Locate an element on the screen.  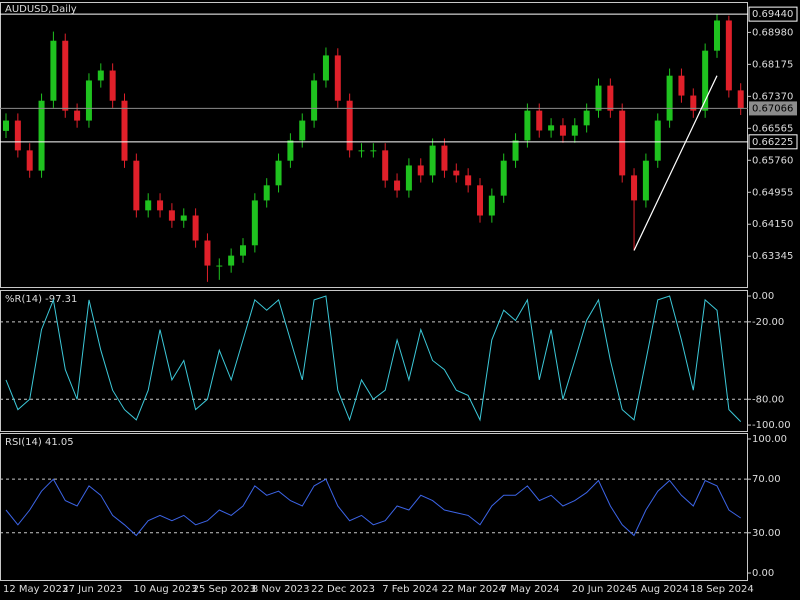
y-tick-label: 70.00 is located at coordinates (766, 479).